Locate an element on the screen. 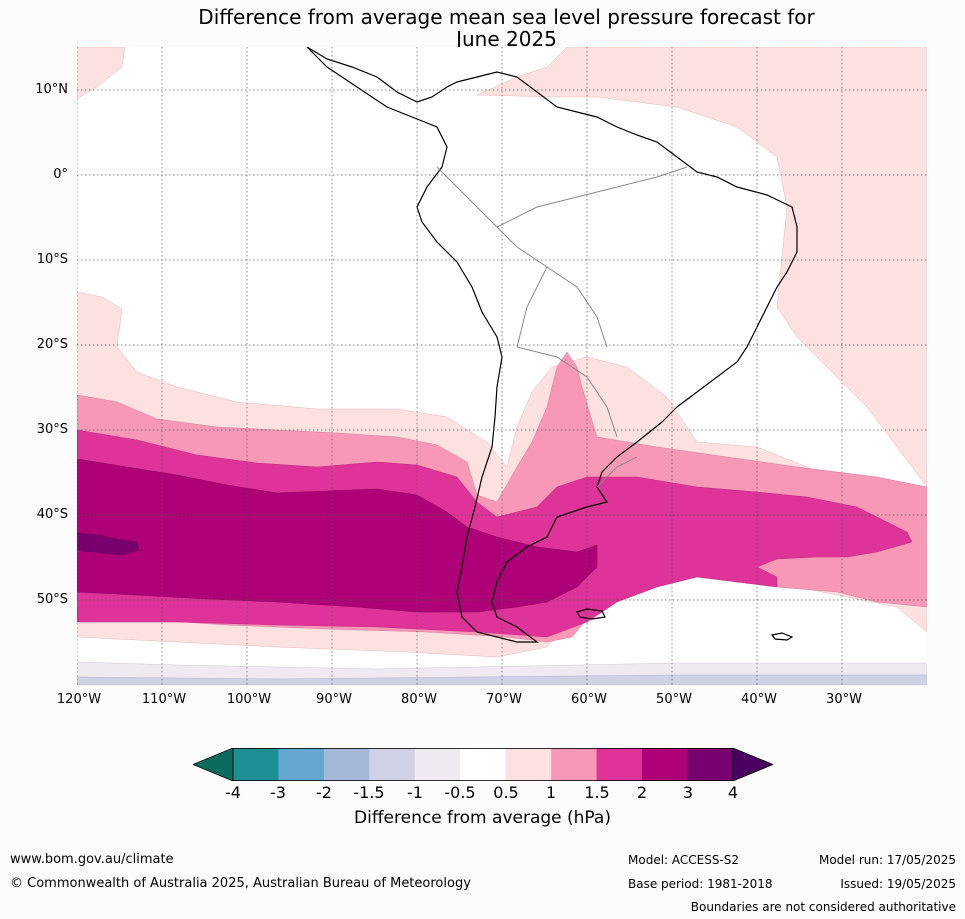  lon-label-100w: 100°W is located at coordinates (249, 699).